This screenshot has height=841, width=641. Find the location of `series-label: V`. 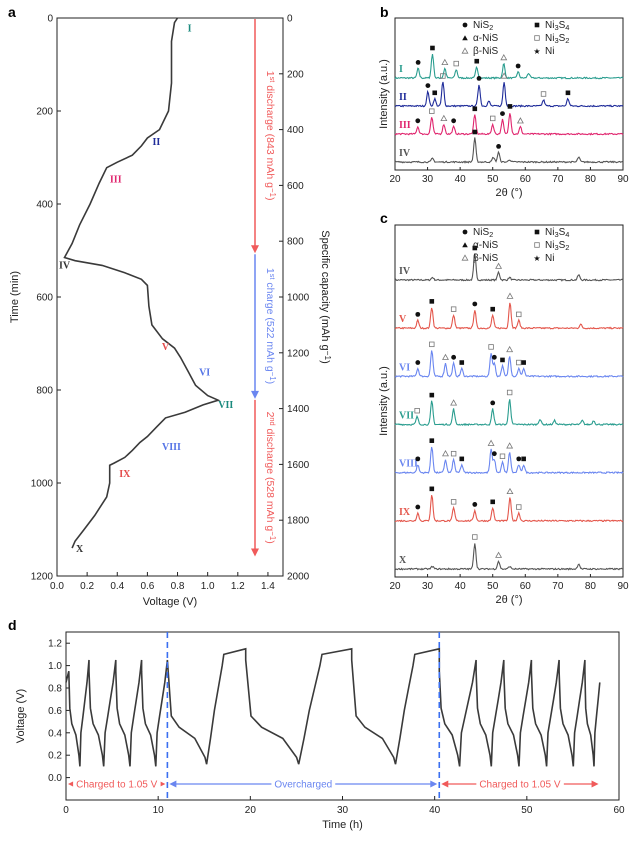

series-label: V is located at coordinates (403, 319).